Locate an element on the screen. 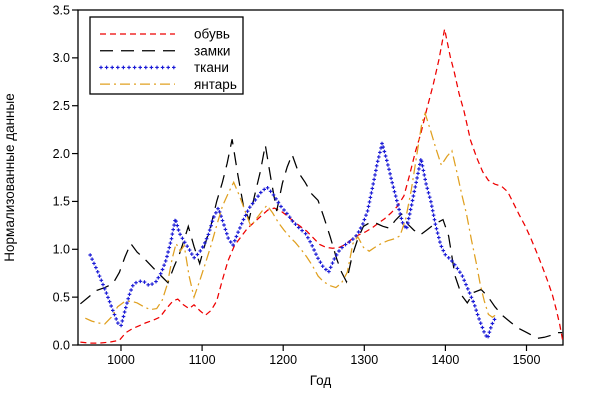 This screenshot has height=400, width=600. y-tick-label: 1.0 is located at coordinates (61, 250).